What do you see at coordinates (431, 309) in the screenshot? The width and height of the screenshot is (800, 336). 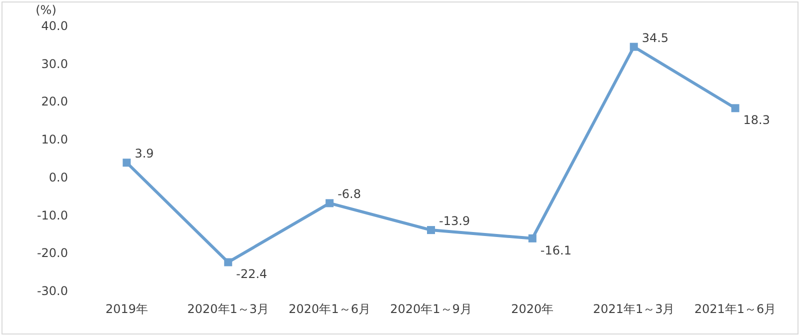 I see `x-tick-label: 2020年1～9月` at bounding box center [431, 309].